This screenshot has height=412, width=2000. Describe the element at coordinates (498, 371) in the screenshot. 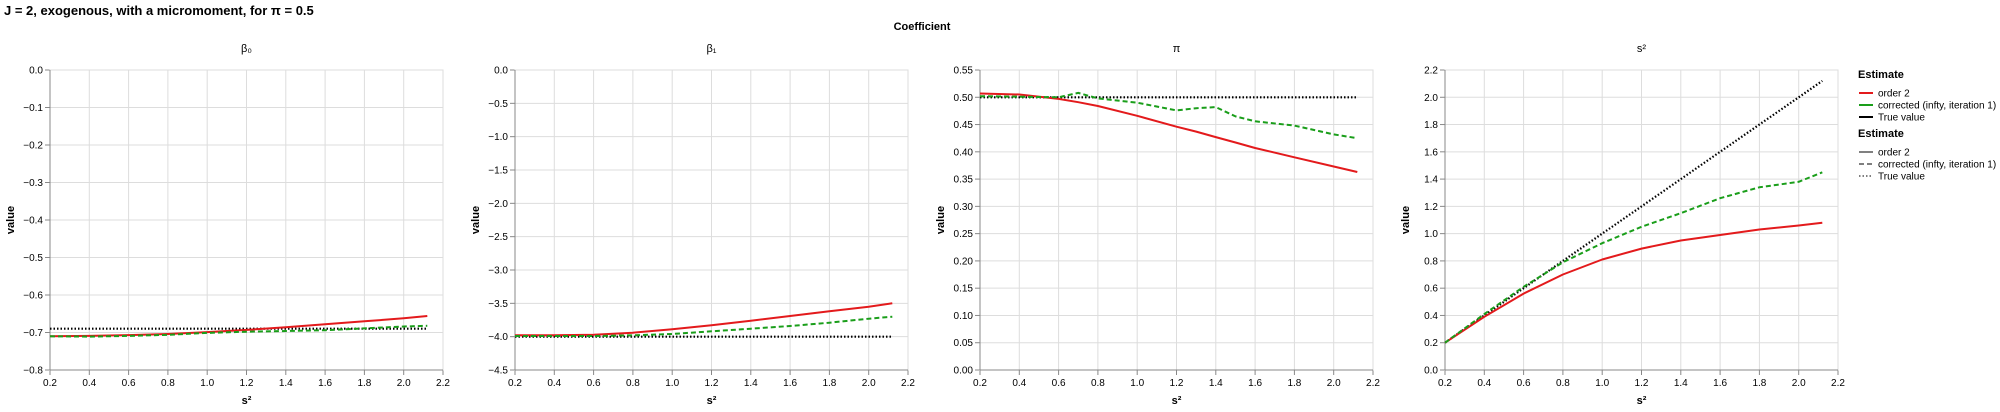

I see `y-tick-label: −4.5` at that location.